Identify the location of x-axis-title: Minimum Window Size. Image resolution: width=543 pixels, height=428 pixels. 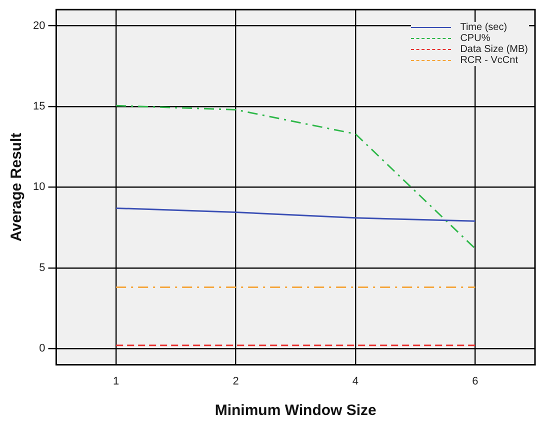
(295, 411).